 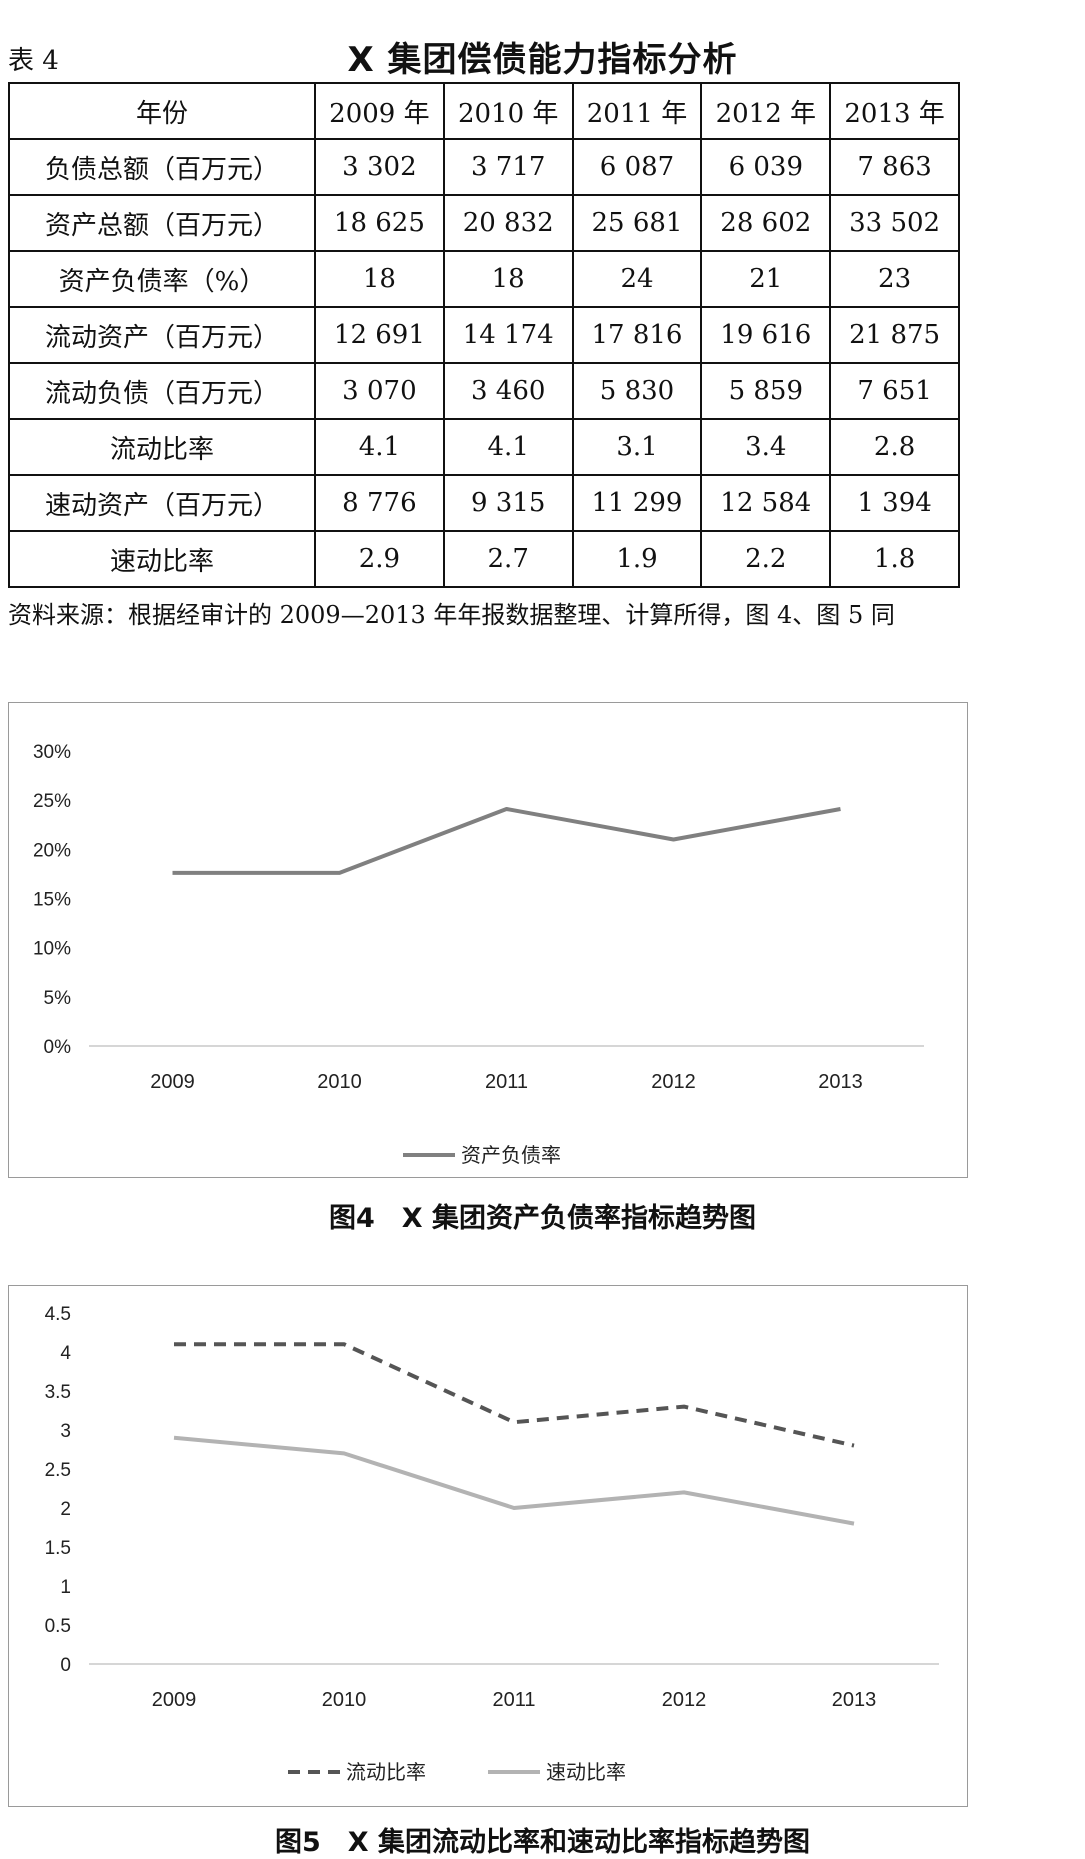 What do you see at coordinates (52, 752) in the screenshot?
I see `y-tick-label: 30%` at bounding box center [52, 752].